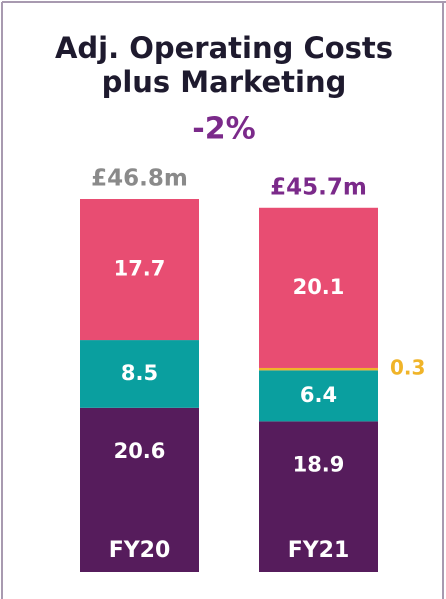 The height and width of the screenshot is (599, 446). I want to click on value-label: 20.1, so click(319, 287).